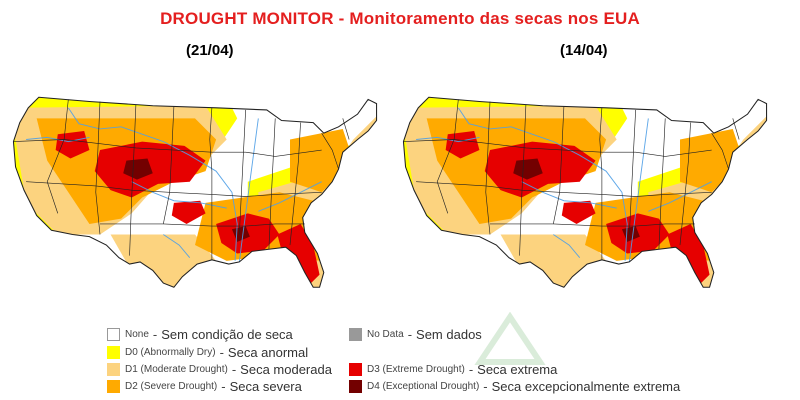  Describe the element at coordinates (449, 334) in the screenshot. I see `legend-label-no-data: Sem dados` at that location.